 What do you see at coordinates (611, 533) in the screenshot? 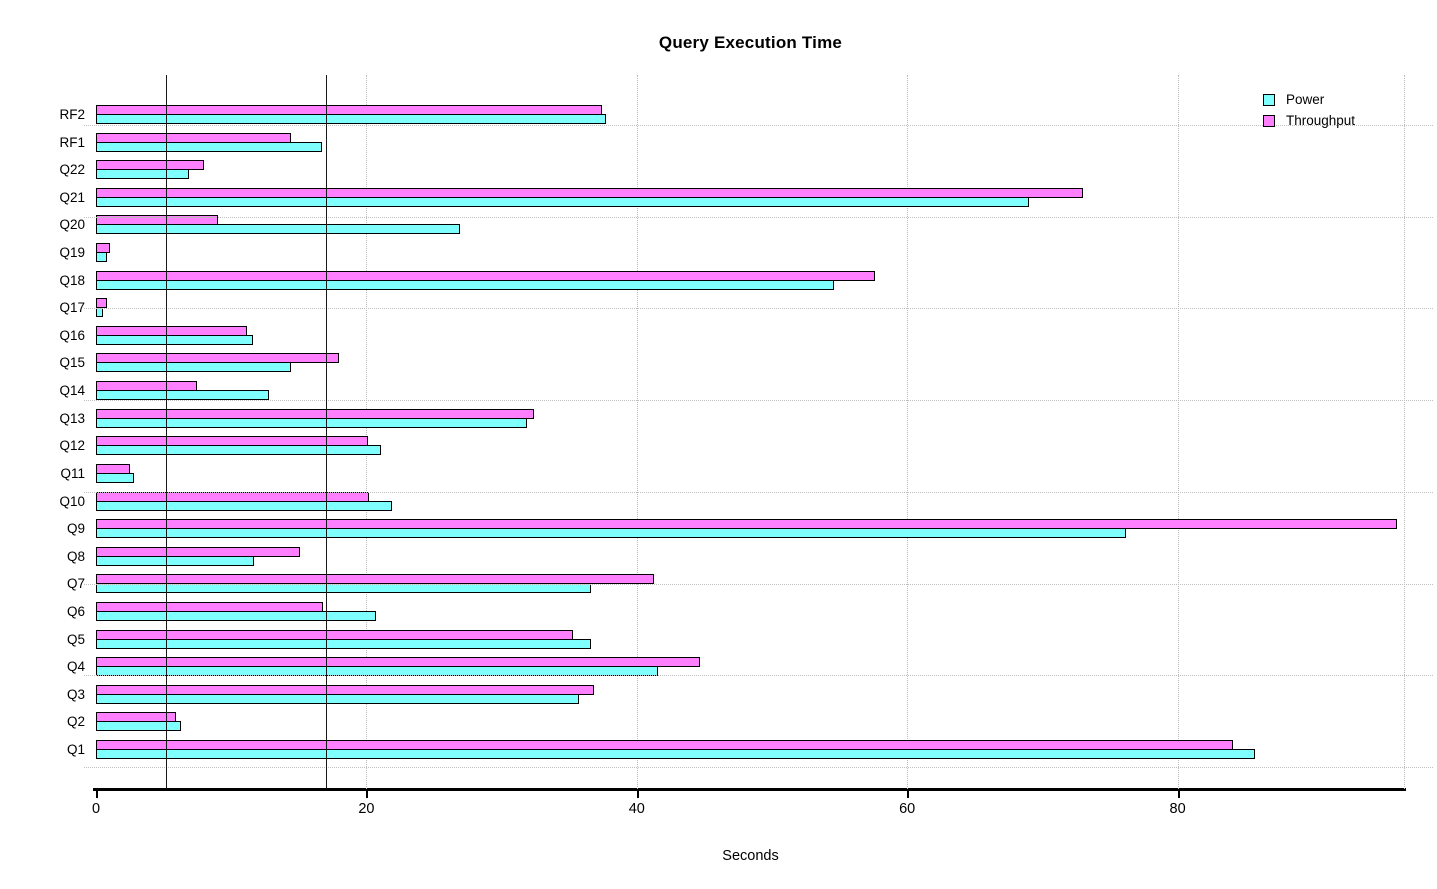
I see `bar-q9-power` at bounding box center [611, 533].